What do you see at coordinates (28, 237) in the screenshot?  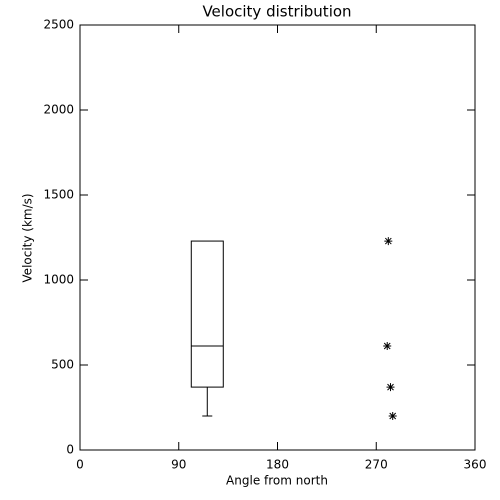 I see `y-axis-label: Velocity (km/s)` at bounding box center [28, 237].